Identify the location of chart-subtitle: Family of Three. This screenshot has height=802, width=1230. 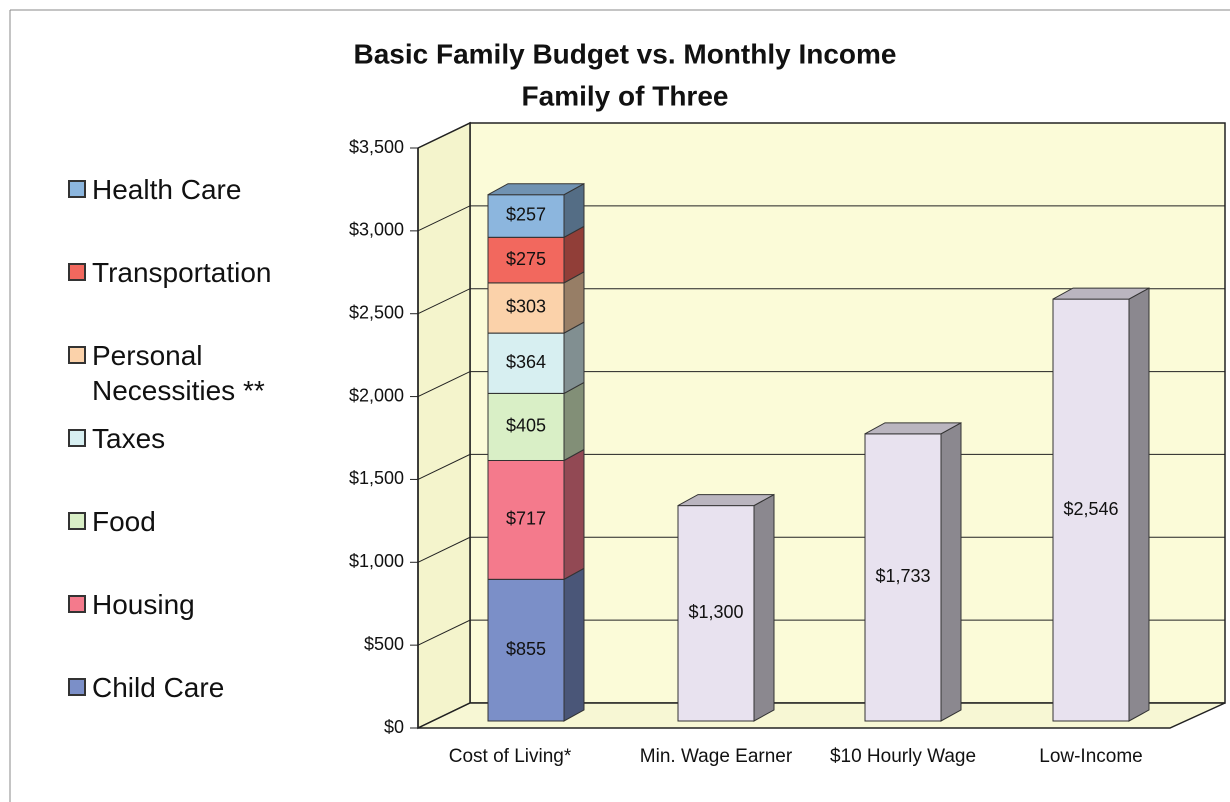
(625, 95).